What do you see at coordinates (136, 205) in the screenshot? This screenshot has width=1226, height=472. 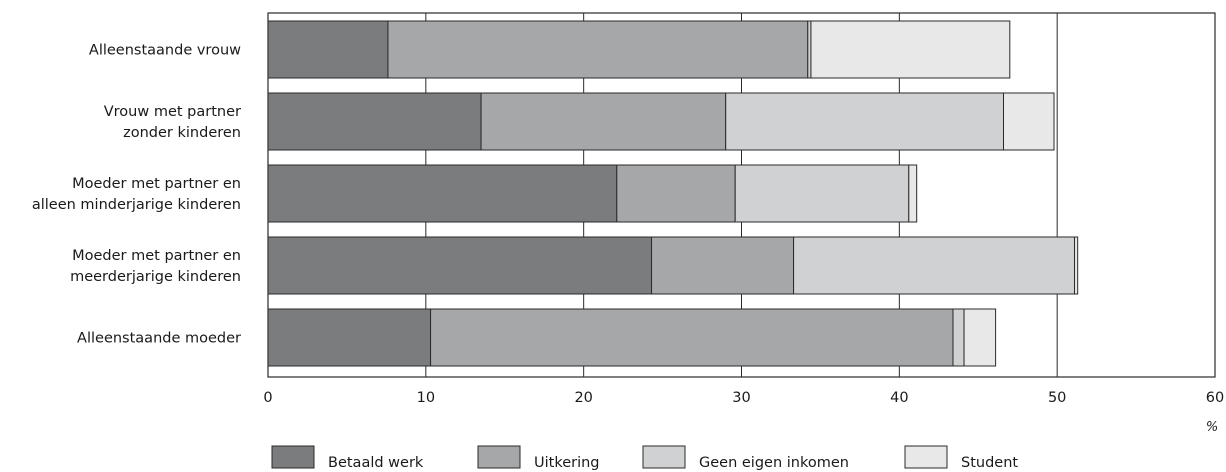 I see `category-label: alleen minderjarige kinderen` at bounding box center [136, 205].